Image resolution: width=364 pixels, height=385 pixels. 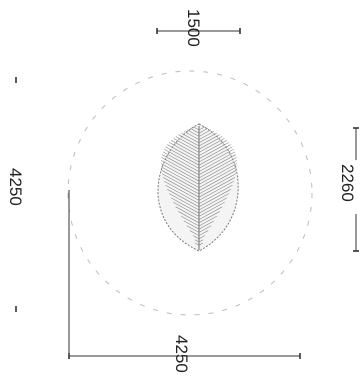 I want to click on dimension-right-label: 2260, so click(x=347, y=183).